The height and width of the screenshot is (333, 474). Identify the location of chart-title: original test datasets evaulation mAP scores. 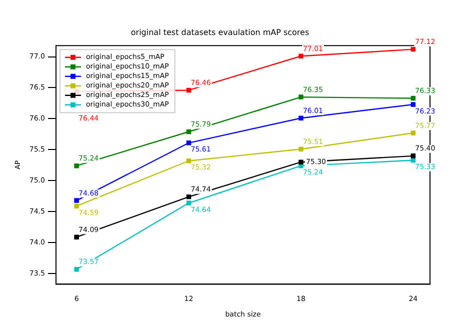
(220, 32).